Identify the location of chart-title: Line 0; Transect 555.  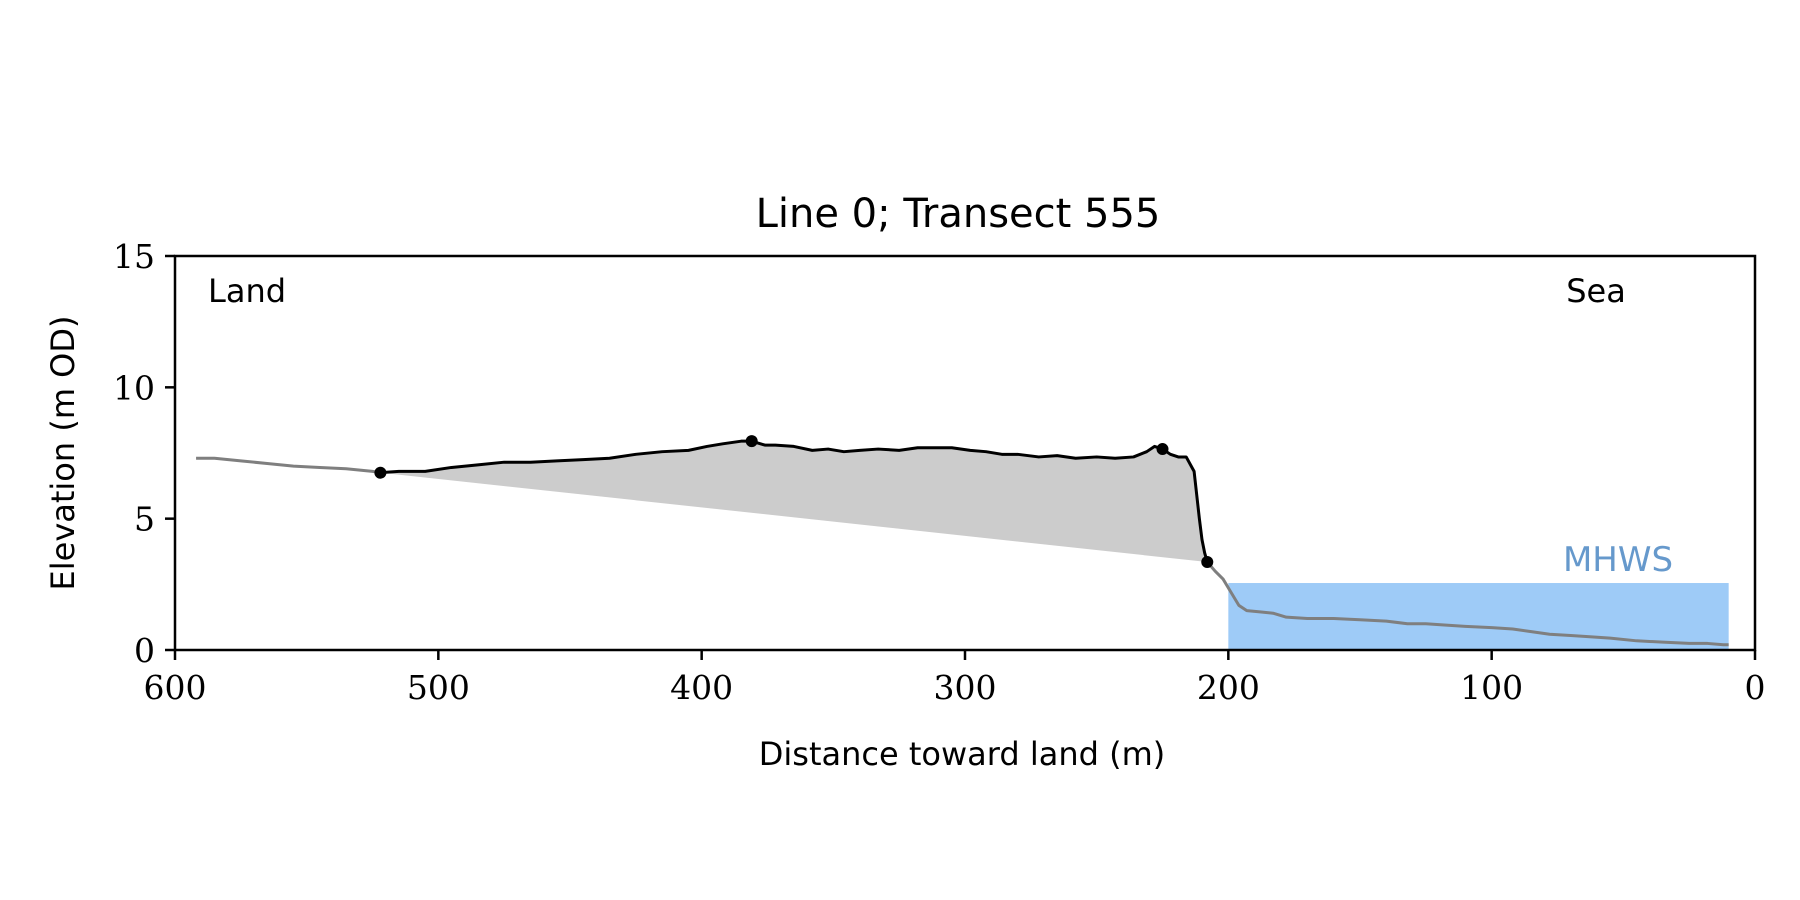
(958, 214).